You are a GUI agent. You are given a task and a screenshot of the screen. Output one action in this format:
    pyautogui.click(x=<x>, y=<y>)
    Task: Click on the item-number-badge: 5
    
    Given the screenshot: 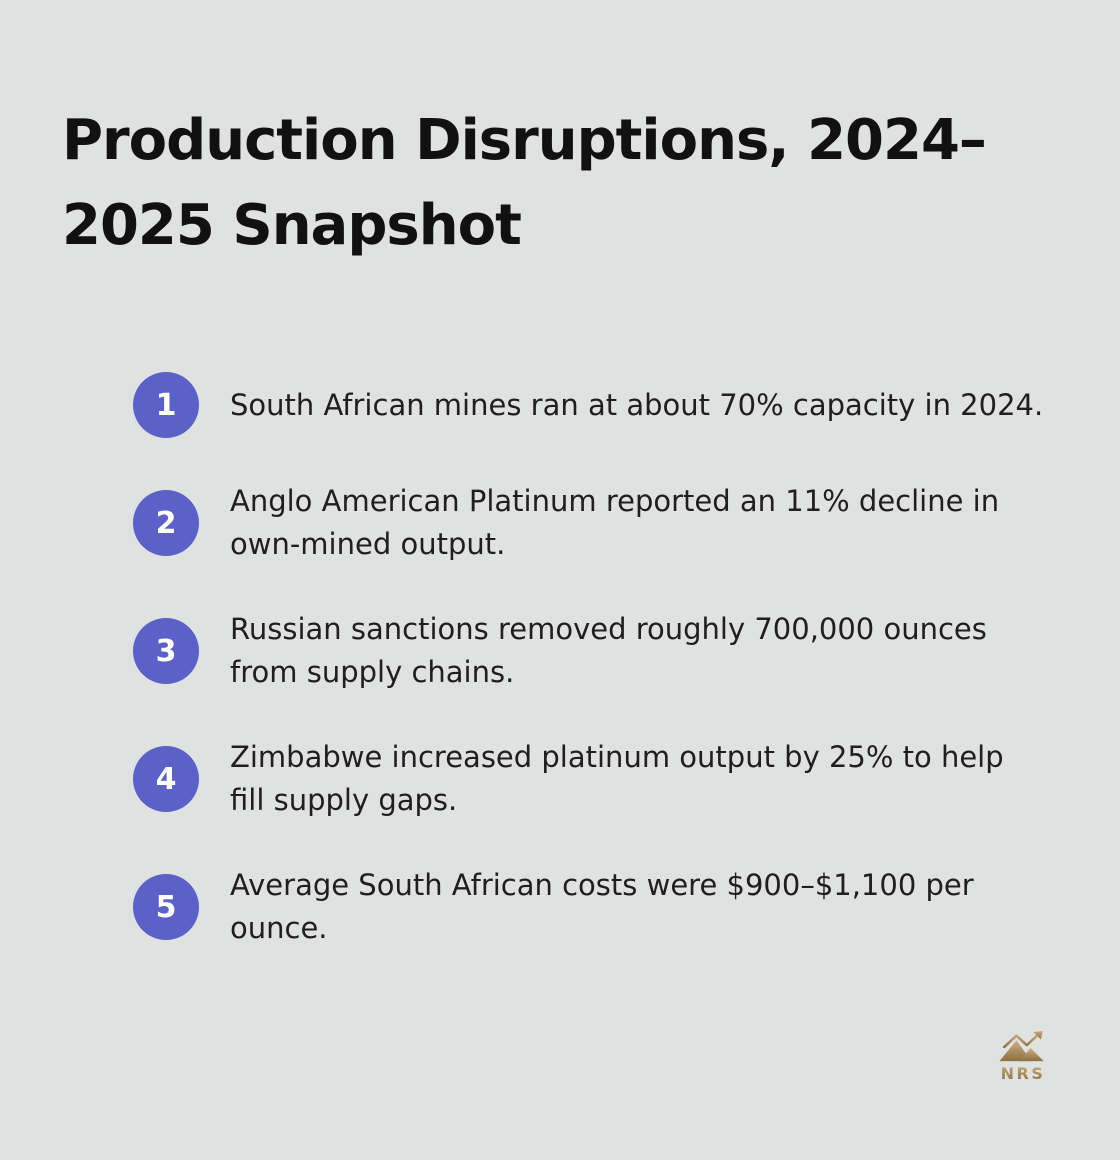 What is the action you would take?
    pyautogui.click(x=166, y=907)
    